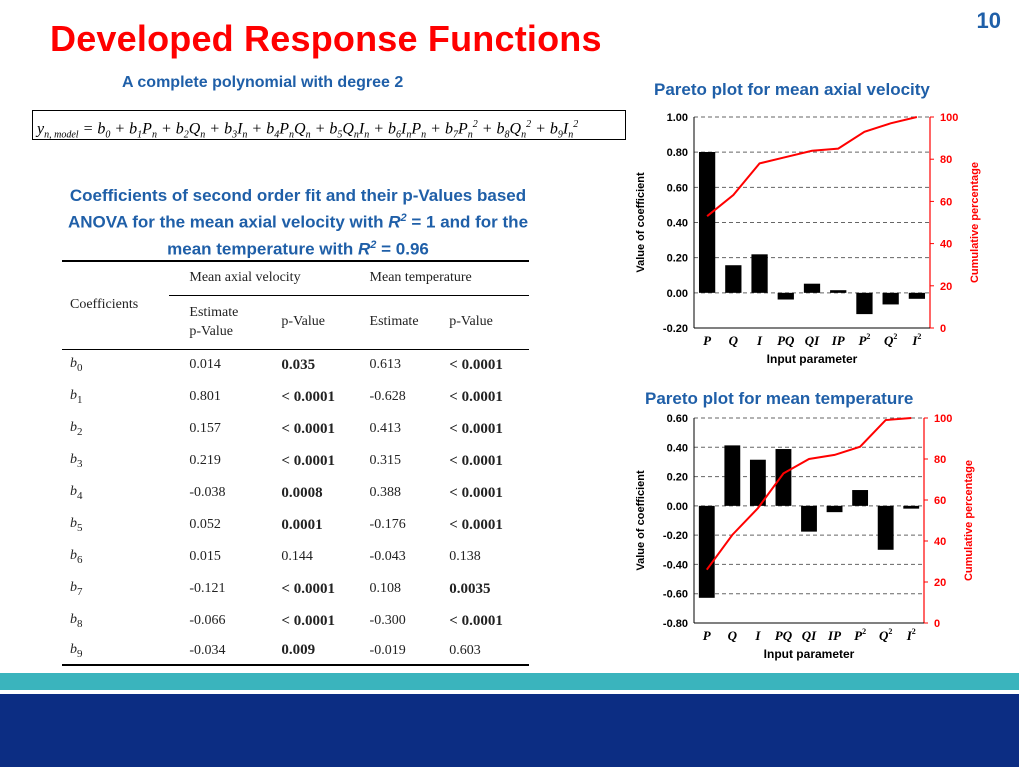 Image resolution: width=1019 pixels, height=767 pixels. Describe the element at coordinates (326, 38) in the screenshot. I see `slide-title: Developed Response Functions` at that location.